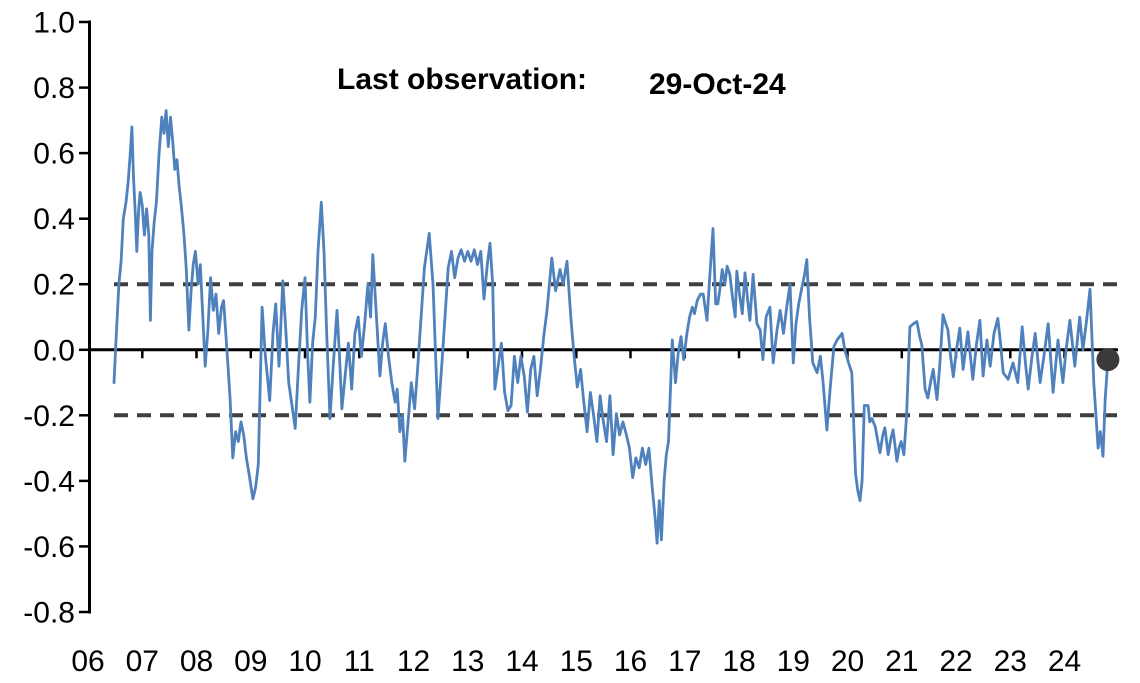 Image resolution: width=1140 pixels, height=683 pixels. I want to click on last-observation-marker, so click(1108, 360).